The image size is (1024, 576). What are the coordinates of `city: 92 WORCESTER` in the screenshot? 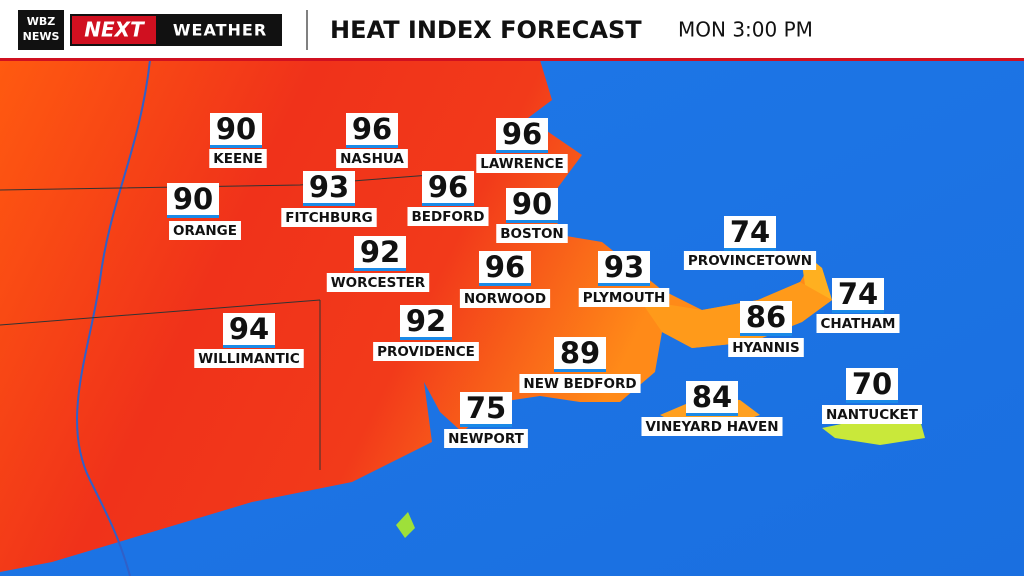 It's located at (378, 263).